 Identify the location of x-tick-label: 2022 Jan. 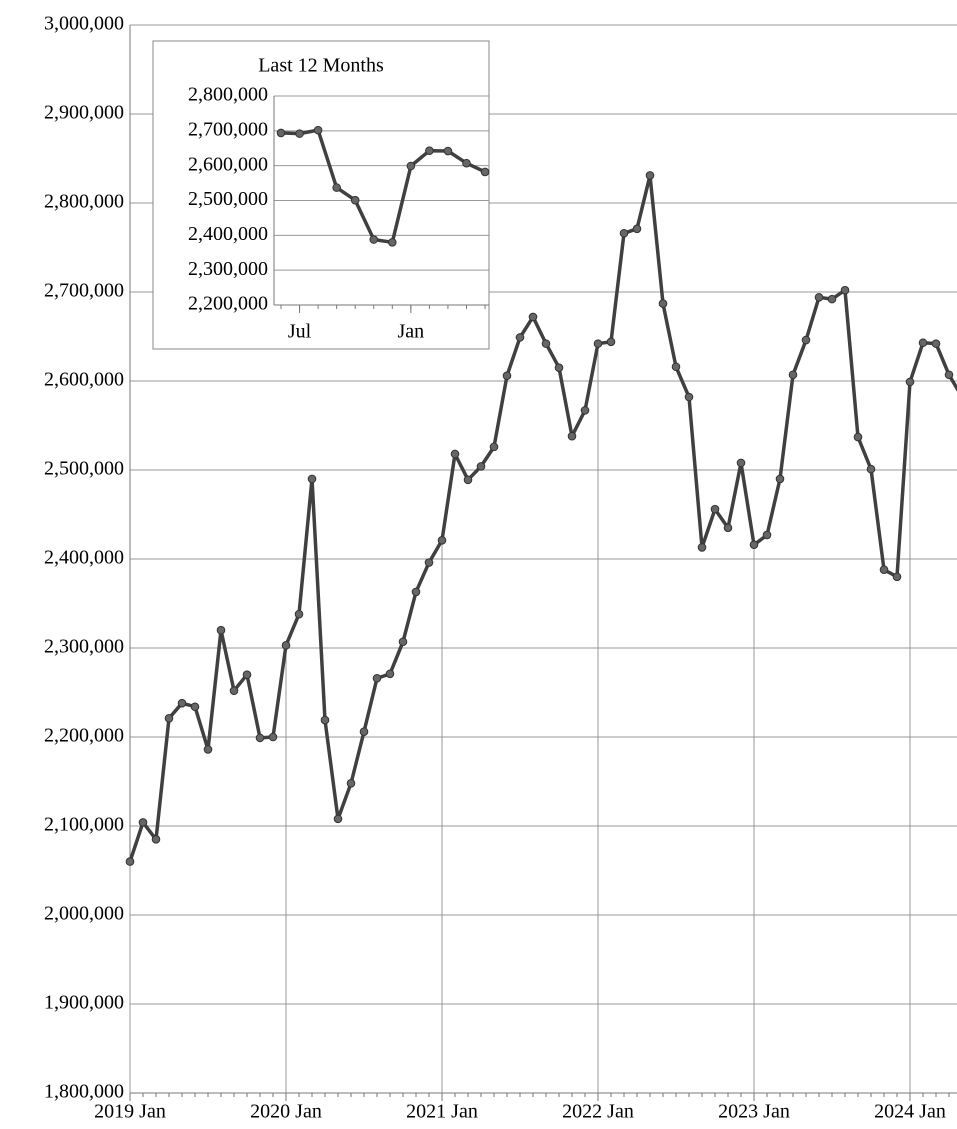
(598, 1112).